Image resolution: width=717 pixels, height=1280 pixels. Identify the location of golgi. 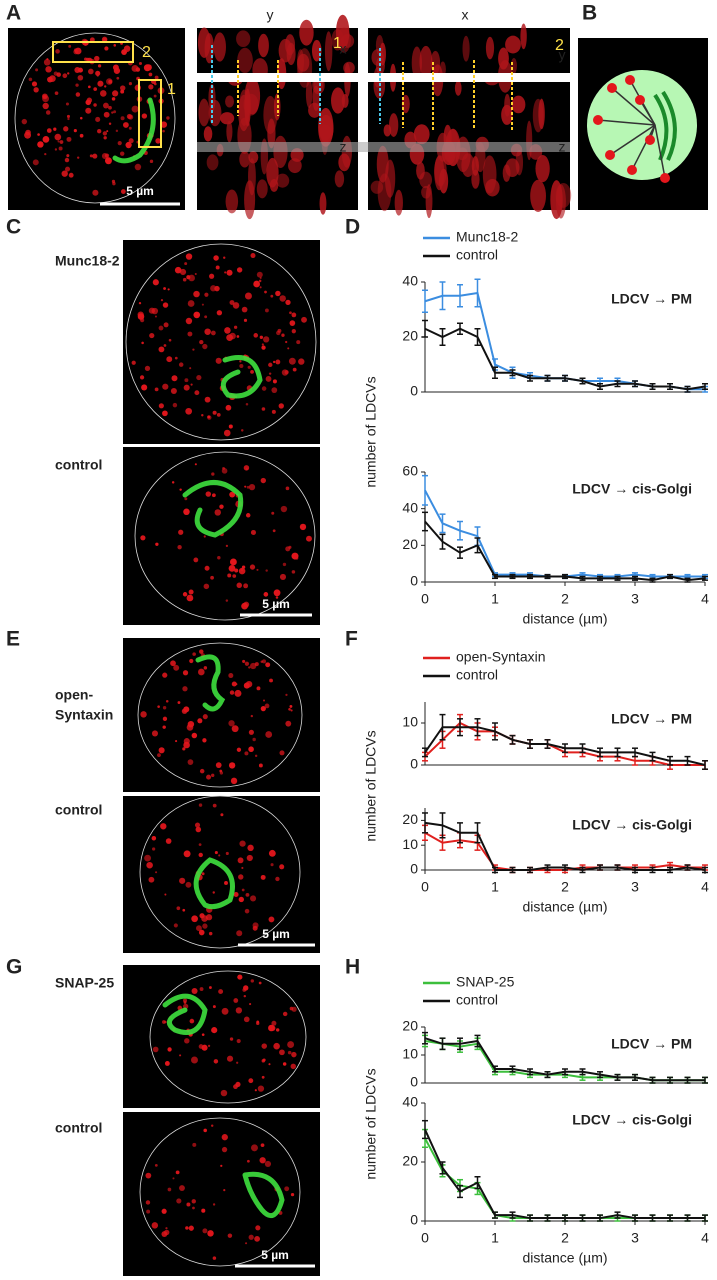
(263, 1195).